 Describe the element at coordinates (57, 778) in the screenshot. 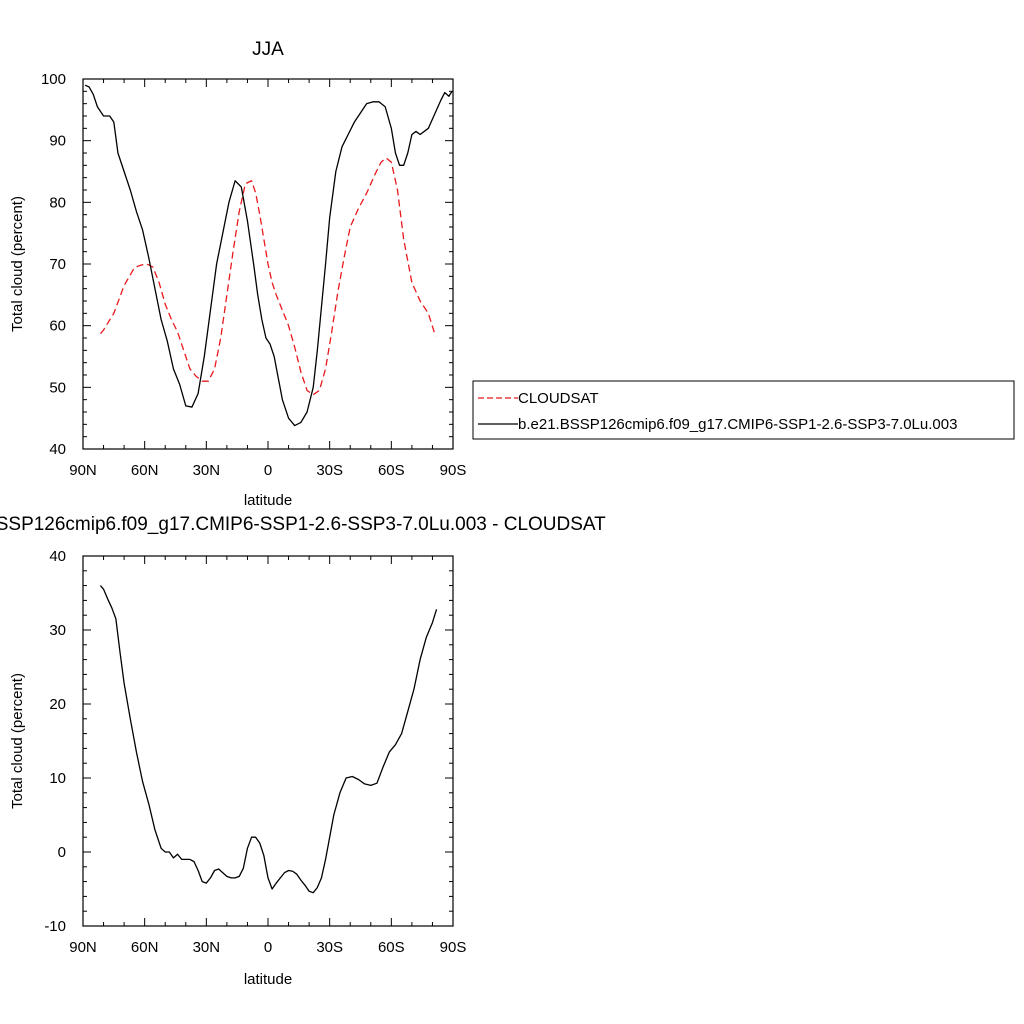

I see `y-tick-label: 10` at that location.